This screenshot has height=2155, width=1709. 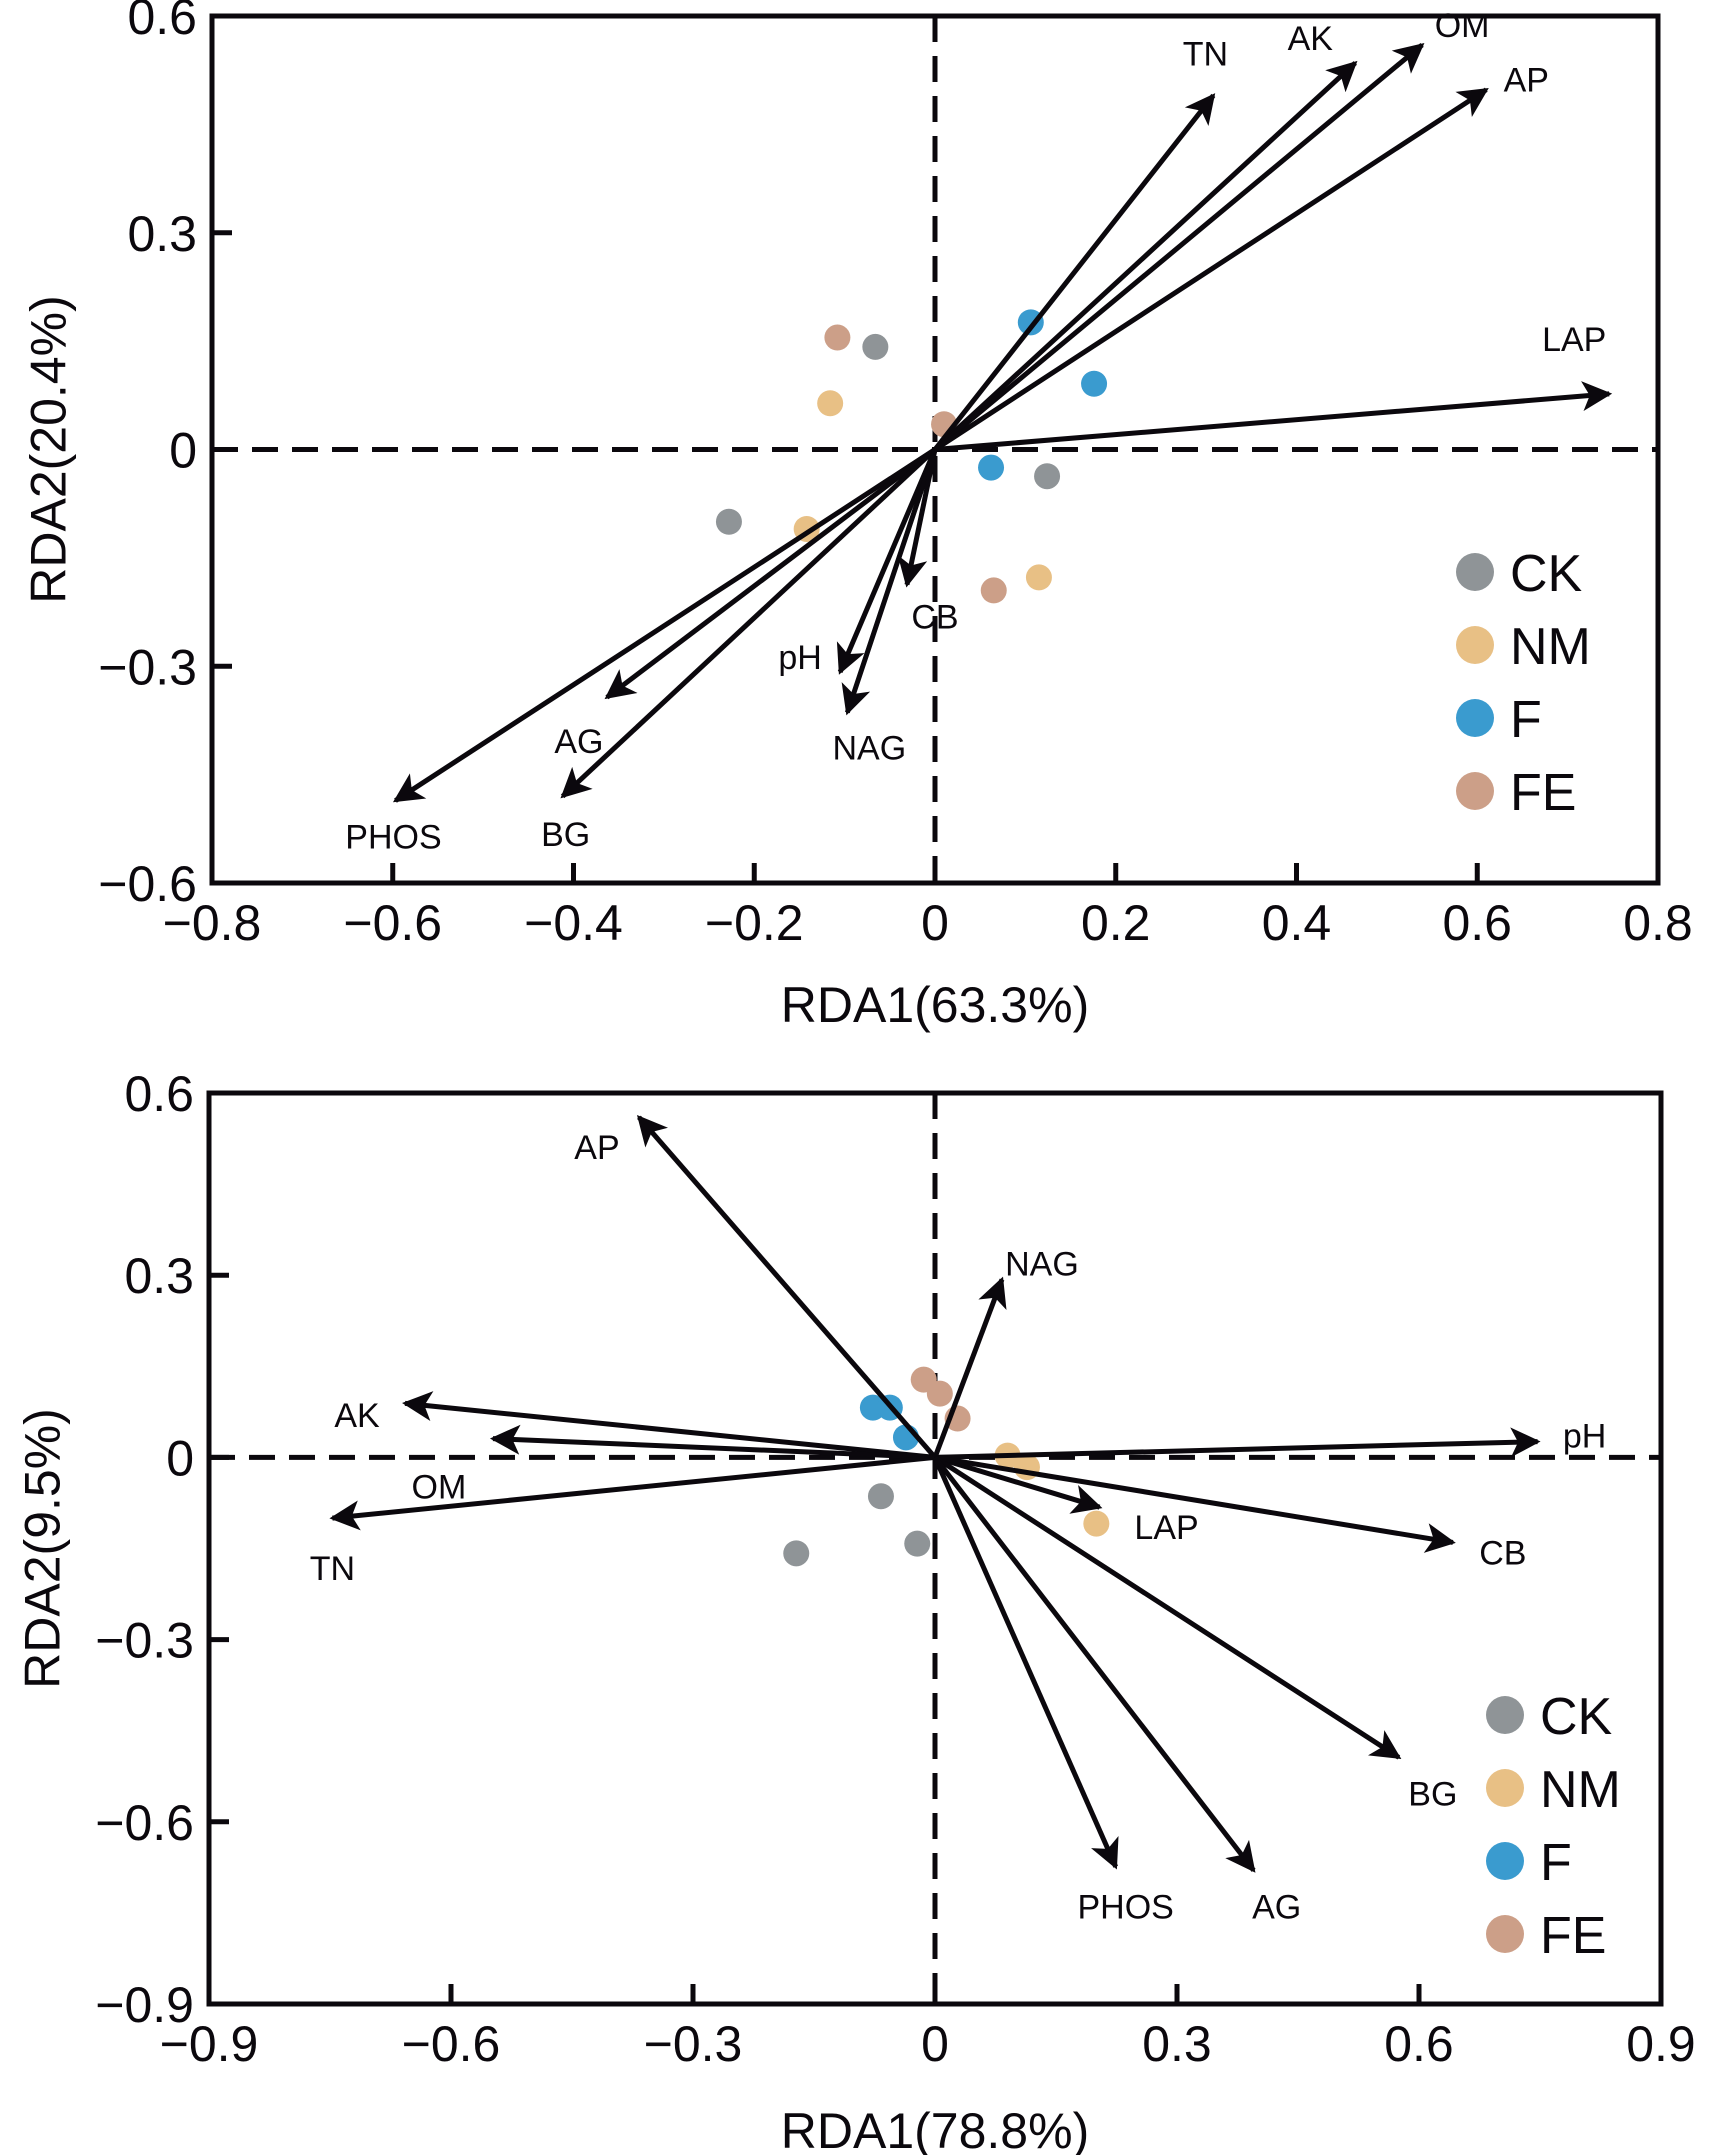 I want to click on x-tick-label: 0.9, so click(x=1661, y=2044).